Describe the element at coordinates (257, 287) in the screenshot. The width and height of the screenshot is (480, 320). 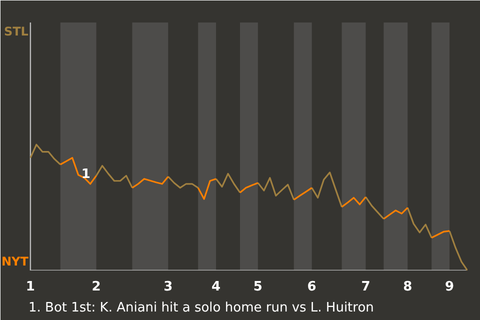
I see `x-tick-label: 5` at that location.